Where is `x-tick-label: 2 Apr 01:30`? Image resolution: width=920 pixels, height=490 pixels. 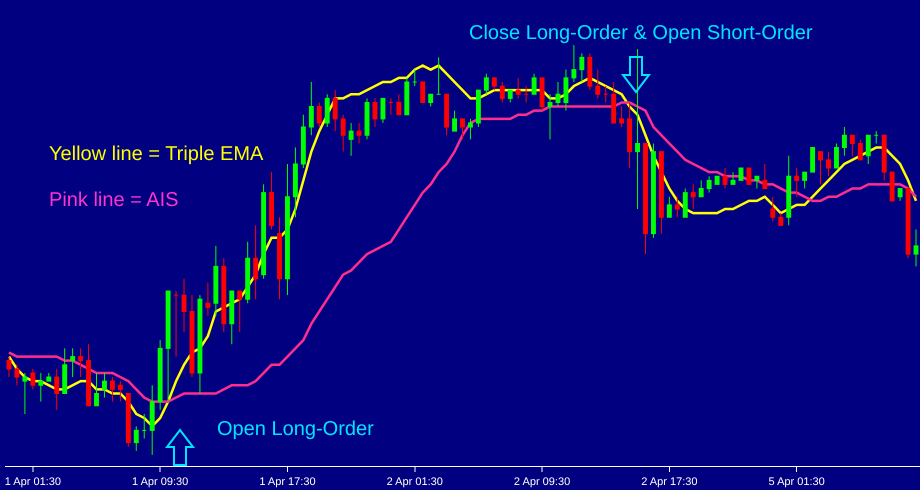 x-tick-label: 2 Apr 01:30 is located at coordinates (414, 482).